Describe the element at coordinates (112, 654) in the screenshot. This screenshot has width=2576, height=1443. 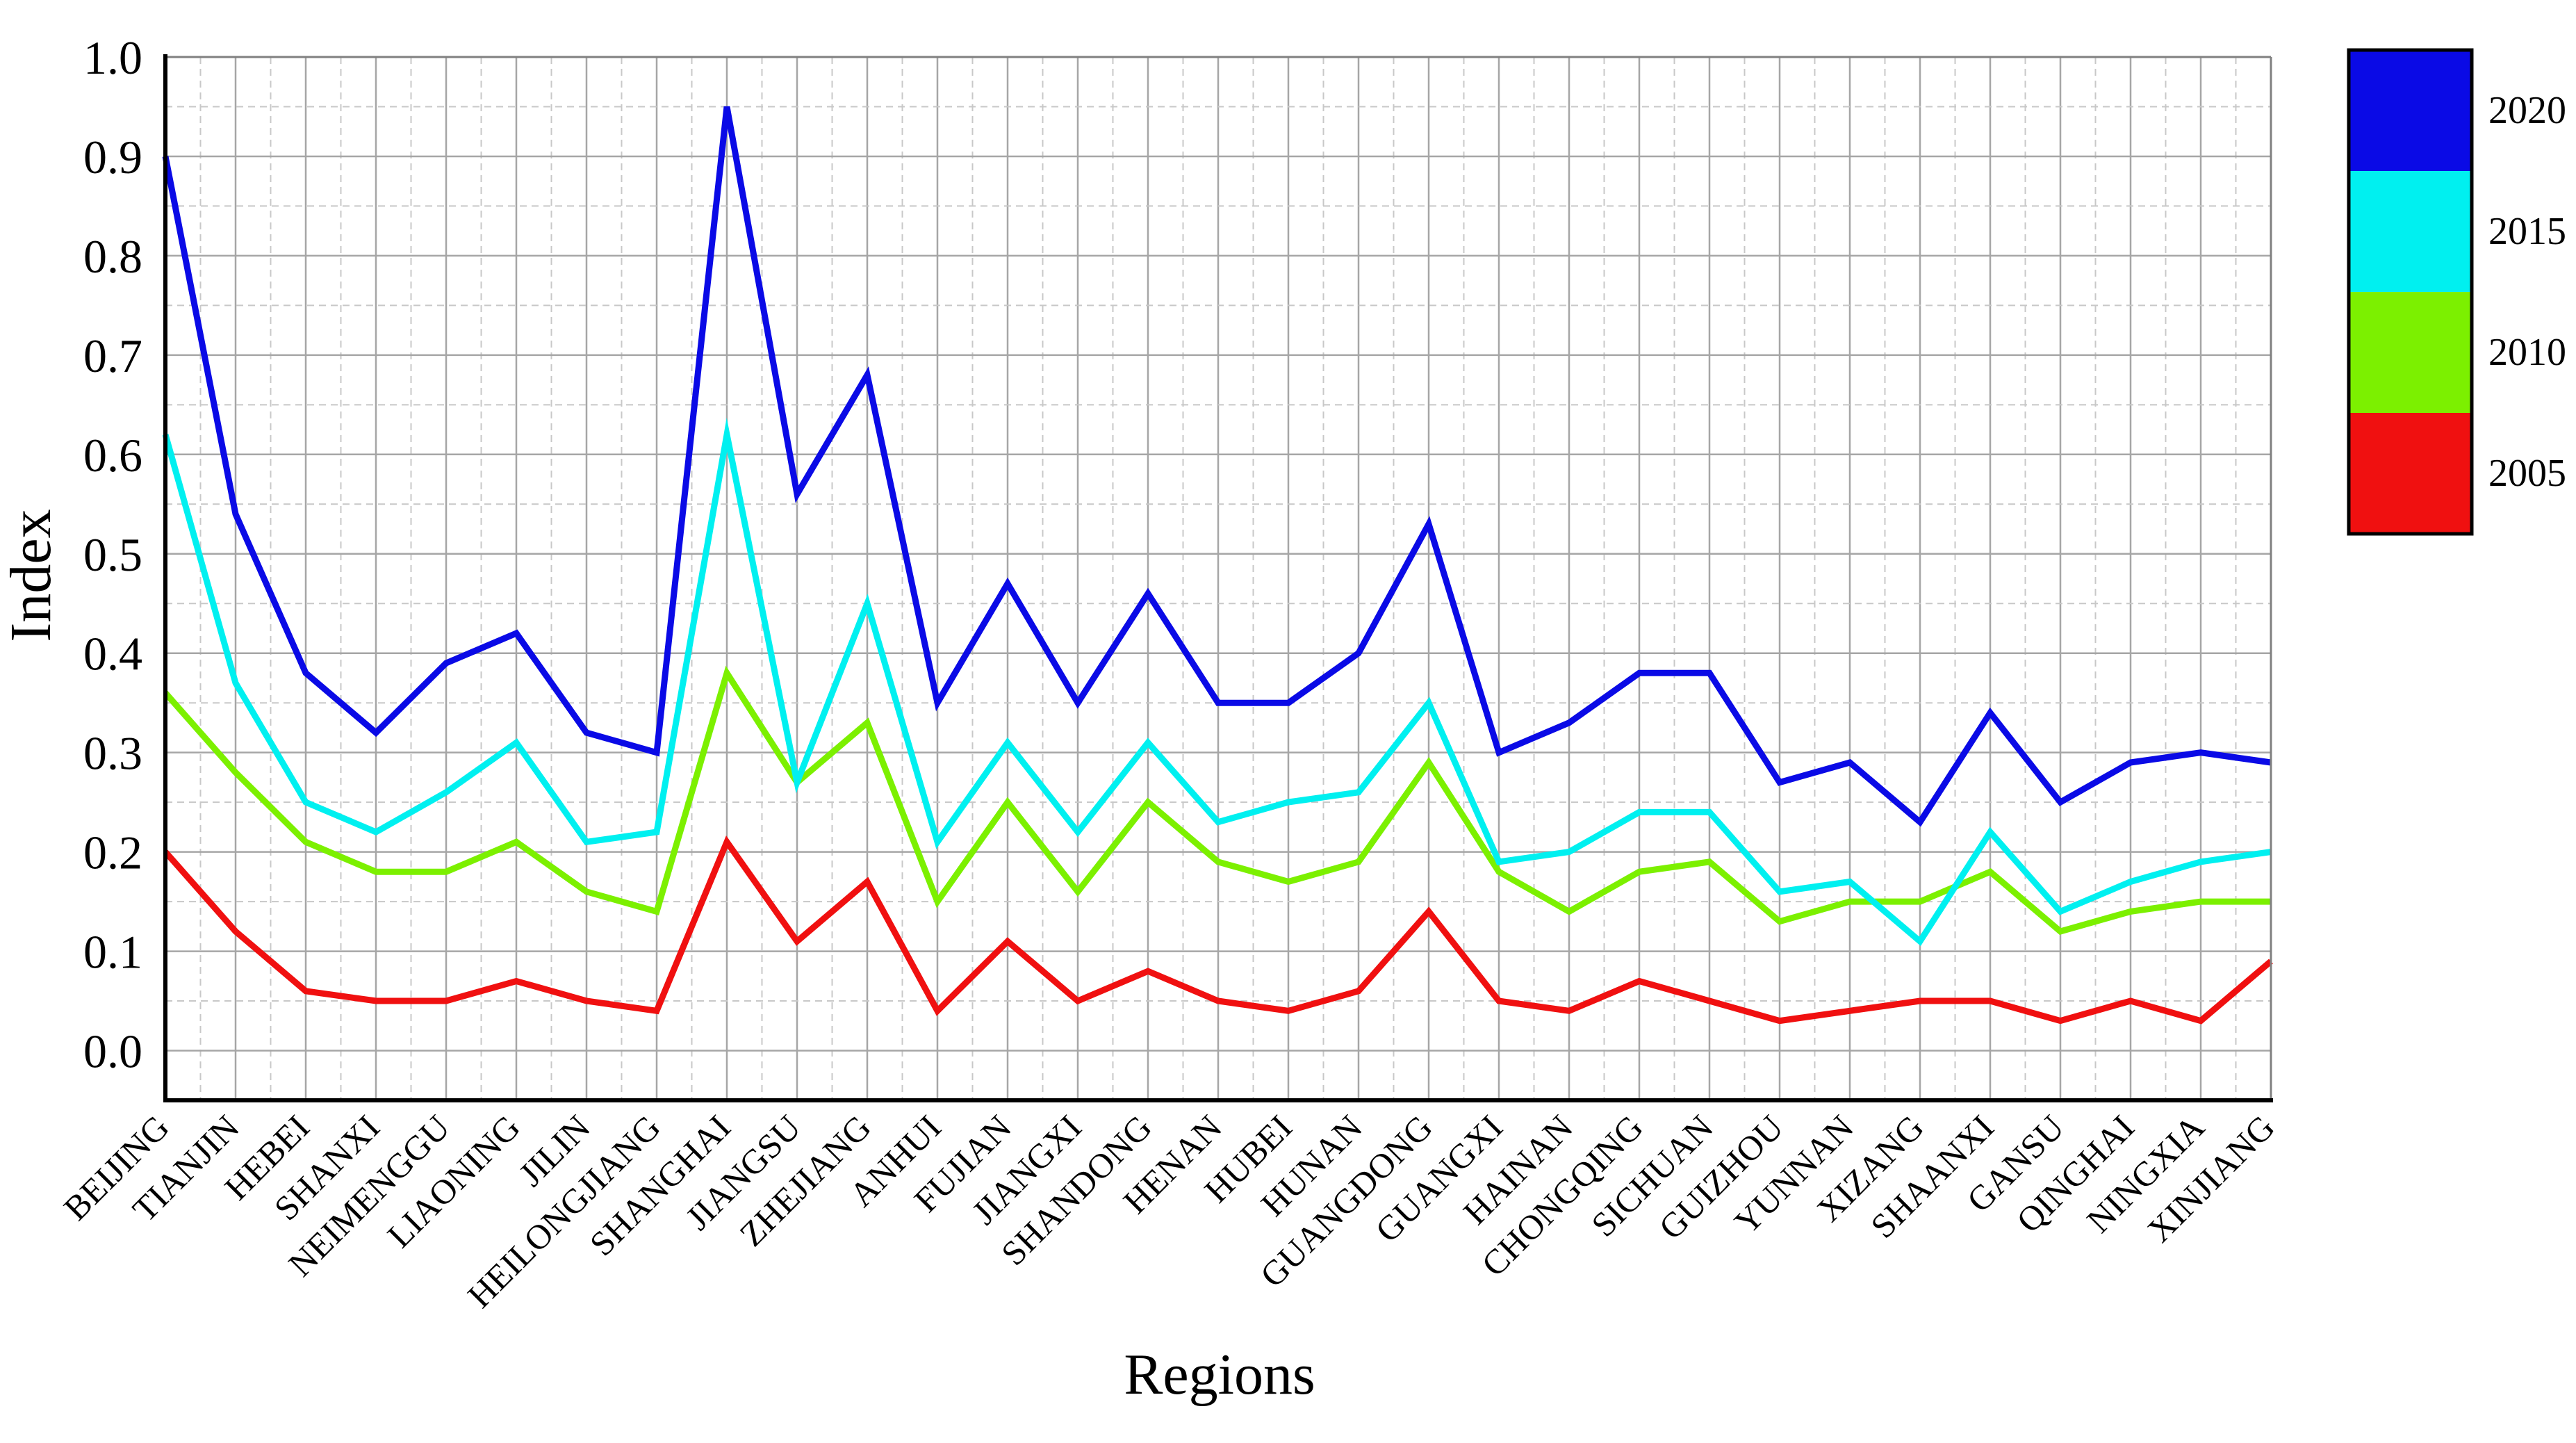
I see `y-tick-label: 0.4` at that location.